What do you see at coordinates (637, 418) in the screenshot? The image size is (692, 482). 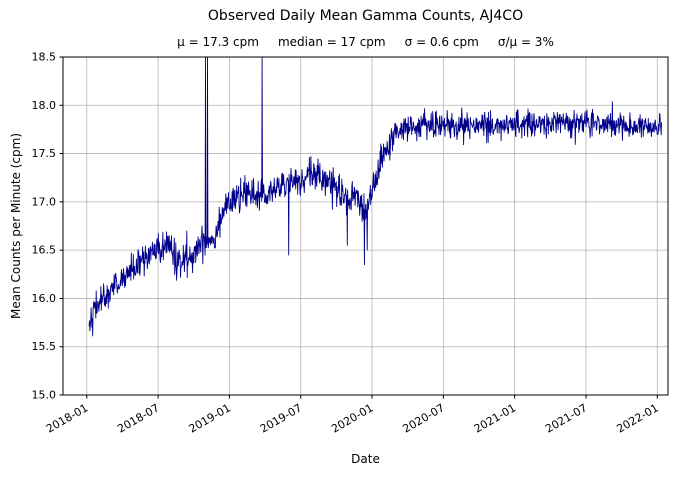 I see `svg-text: 2022-01` at bounding box center [637, 418].